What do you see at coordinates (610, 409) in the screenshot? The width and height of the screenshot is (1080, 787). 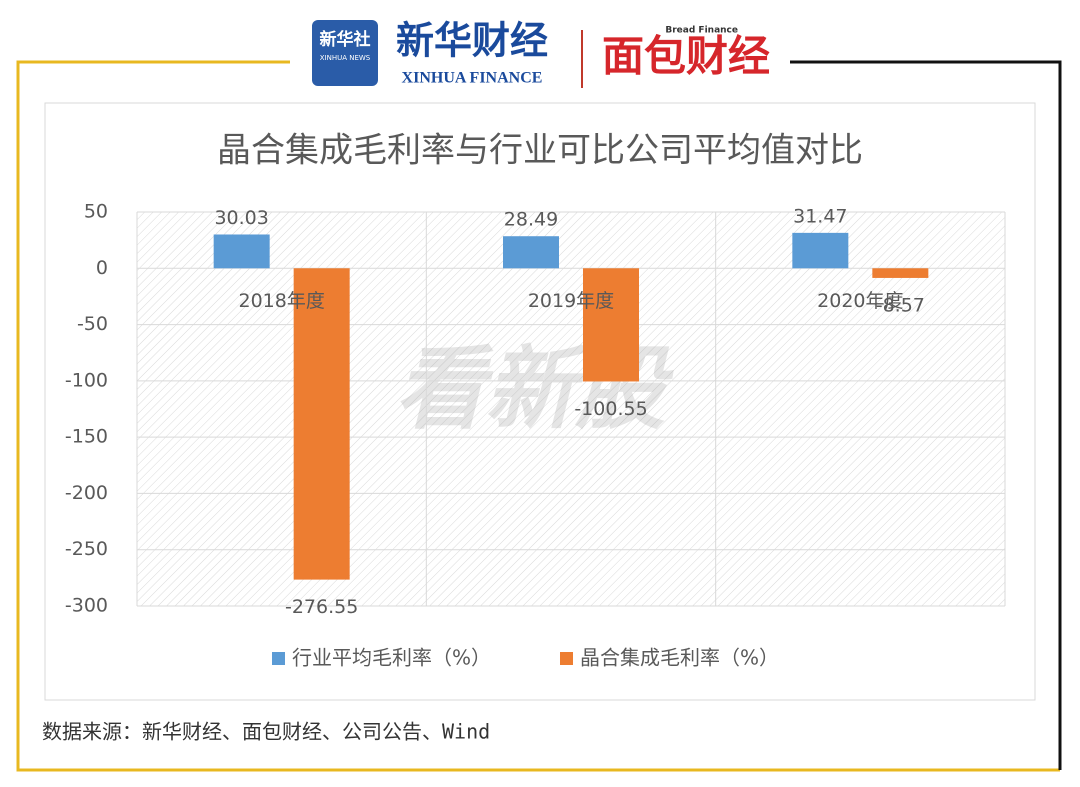 I see `data-label: -100.55` at bounding box center [610, 409].